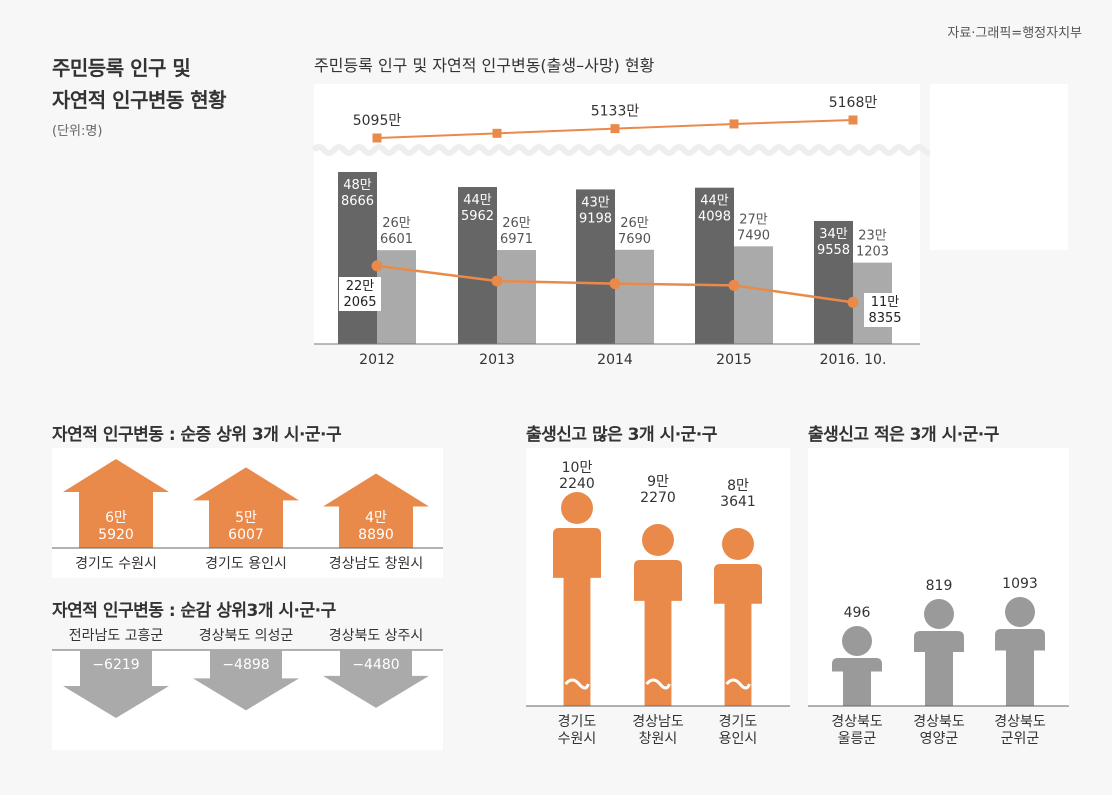 This screenshot has width=1112, height=795. I want to click on bar-deaths-label: 7490, so click(753, 235).